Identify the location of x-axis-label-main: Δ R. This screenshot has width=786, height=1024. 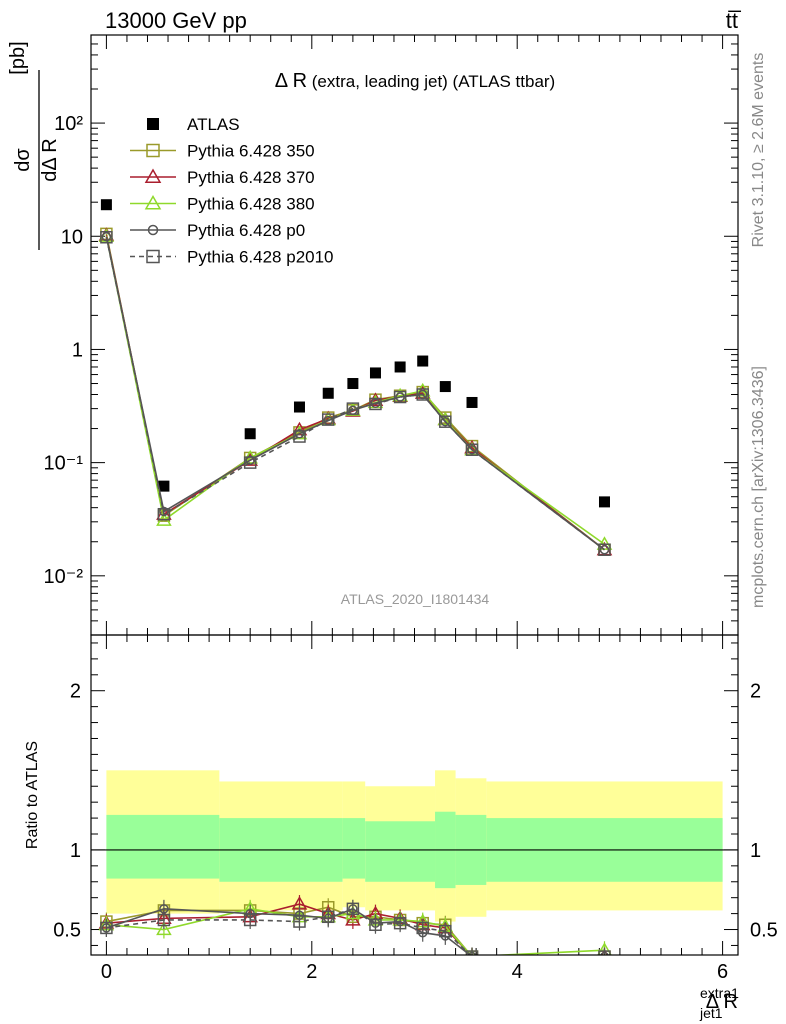
(722, 1002).